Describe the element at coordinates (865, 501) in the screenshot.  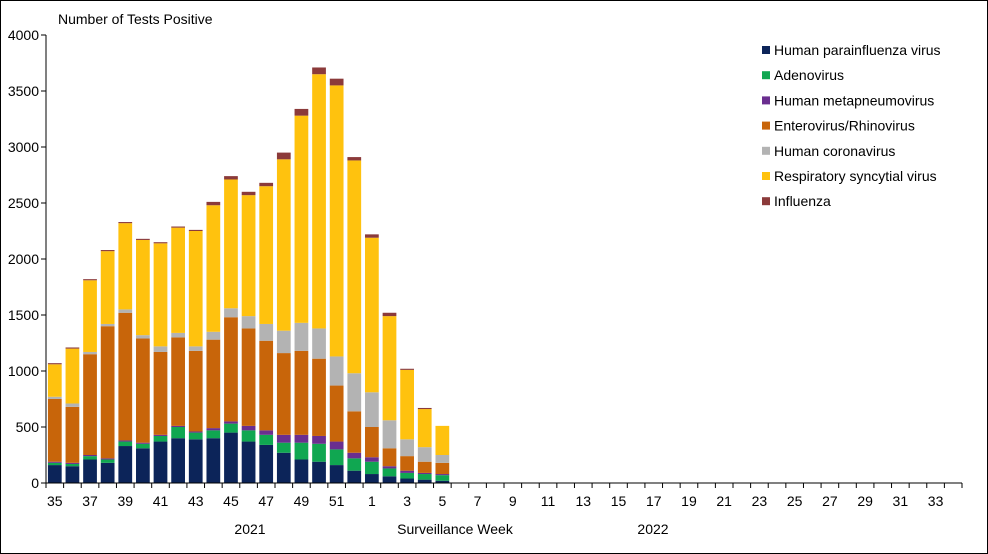
I see `x-tick-label: 29` at that location.